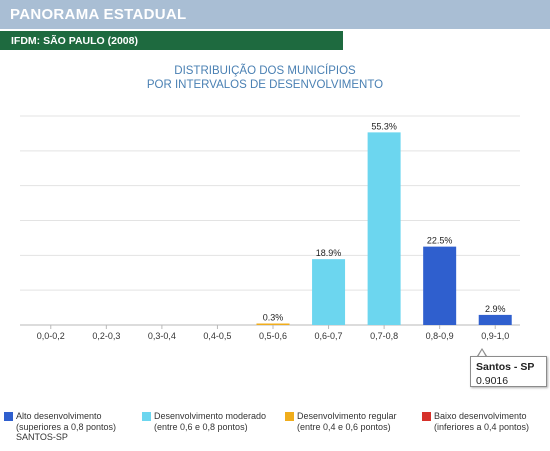 The width and height of the screenshot is (550, 451). Describe the element at coordinates (482, 353) in the screenshot. I see `tooltip-arrow-inner` at that location.